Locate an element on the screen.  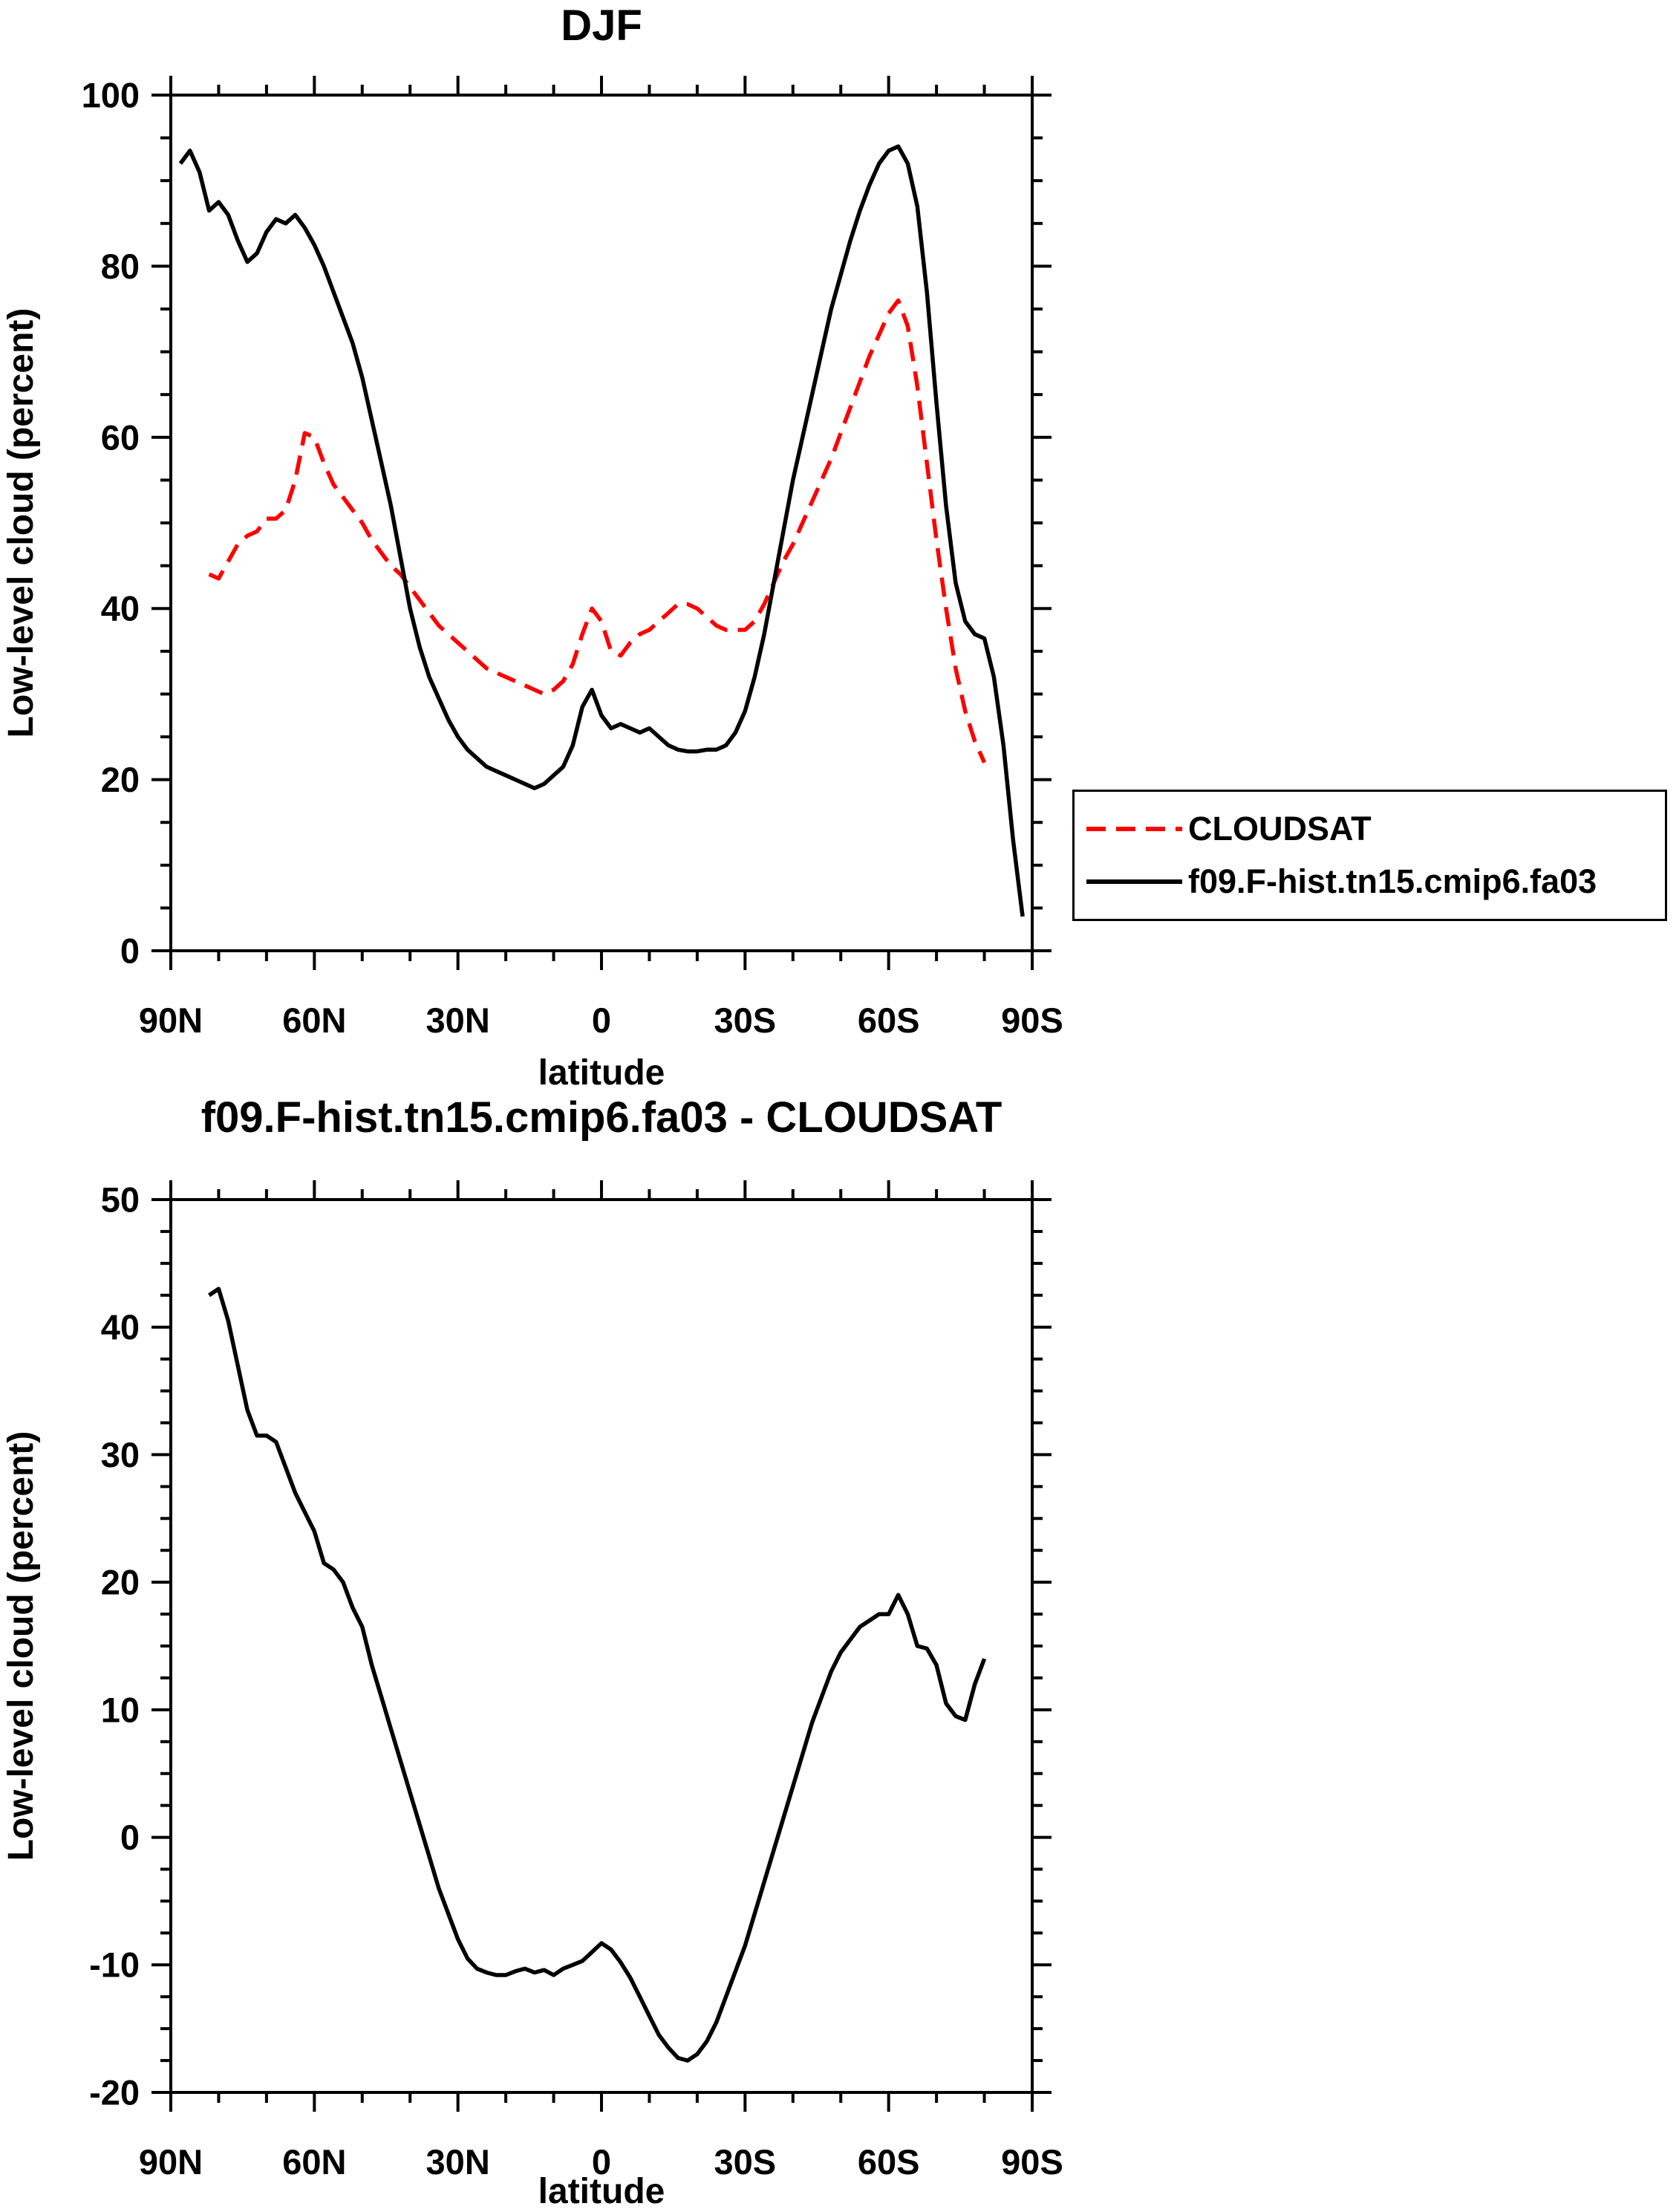
bottom-y-axis-title: Low-level cloud (percent) is located at coordinates (21, 1646).